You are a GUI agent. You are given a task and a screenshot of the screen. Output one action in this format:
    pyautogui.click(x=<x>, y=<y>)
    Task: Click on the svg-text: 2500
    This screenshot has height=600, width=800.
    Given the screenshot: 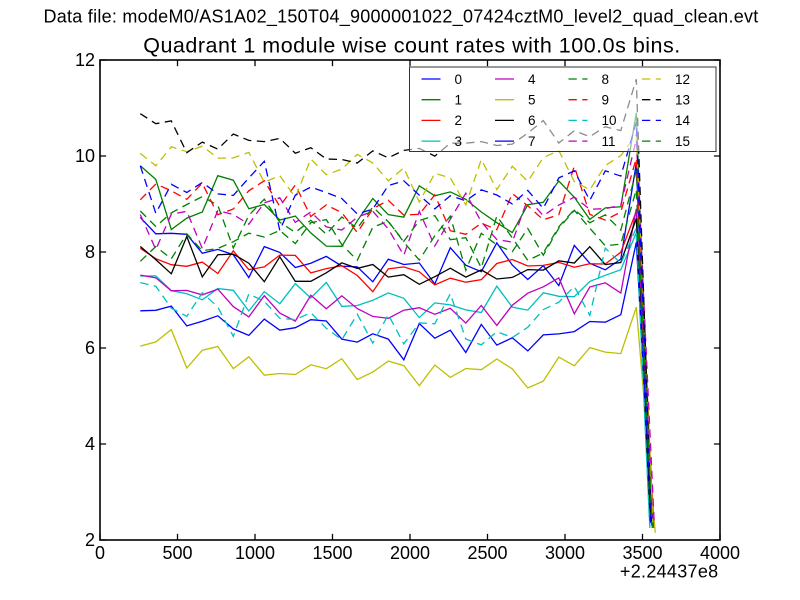 What is the action you would take?
    pyautogui.click(x=487, y=553)
    